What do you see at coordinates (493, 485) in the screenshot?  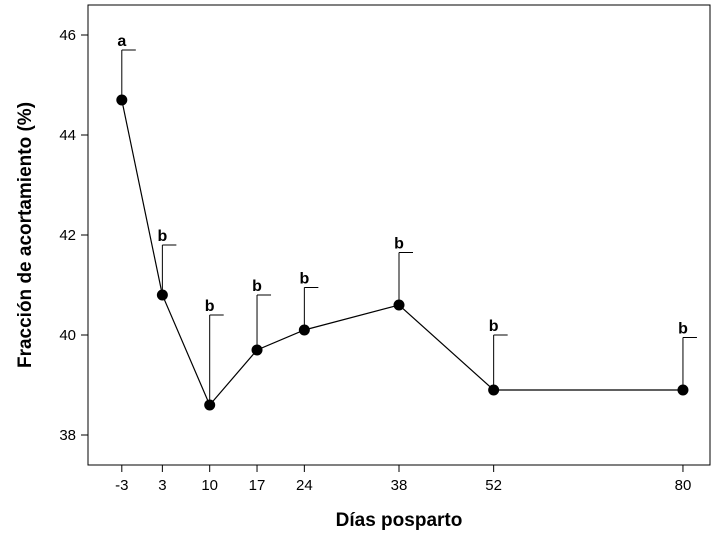 I see `x-tick-label: 52` at bounding box center [493, 485].